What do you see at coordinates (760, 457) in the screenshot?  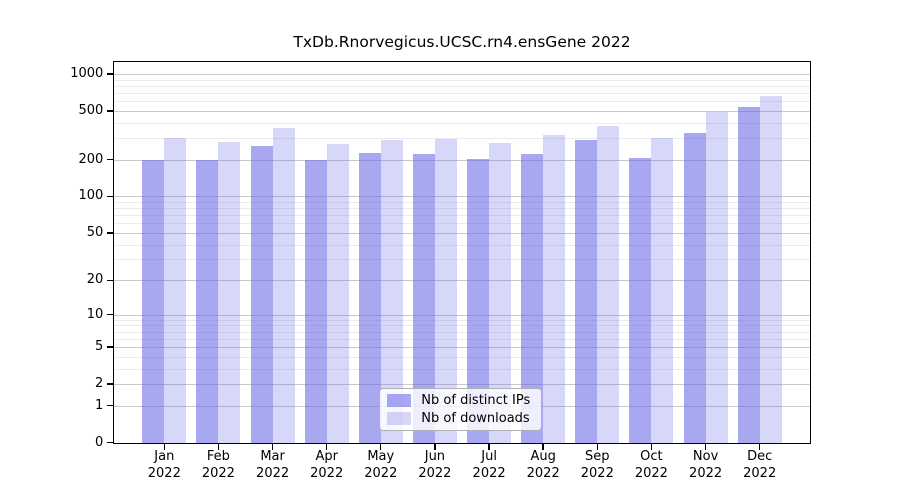 I see `x-tick-month: Dec` at bounding box center [760, 457].